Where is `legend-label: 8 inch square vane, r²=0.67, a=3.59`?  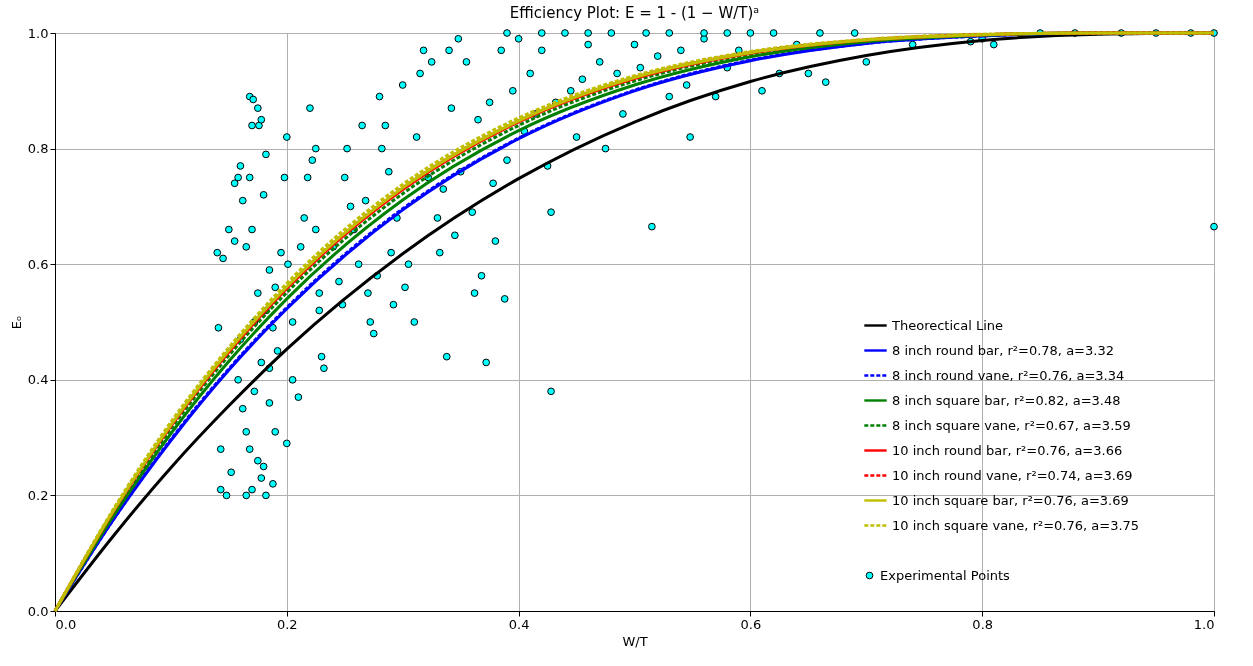
legend-label: 8 inch square vane, r²=0.67, a=3.59 is located at coordinates (1011, 425).